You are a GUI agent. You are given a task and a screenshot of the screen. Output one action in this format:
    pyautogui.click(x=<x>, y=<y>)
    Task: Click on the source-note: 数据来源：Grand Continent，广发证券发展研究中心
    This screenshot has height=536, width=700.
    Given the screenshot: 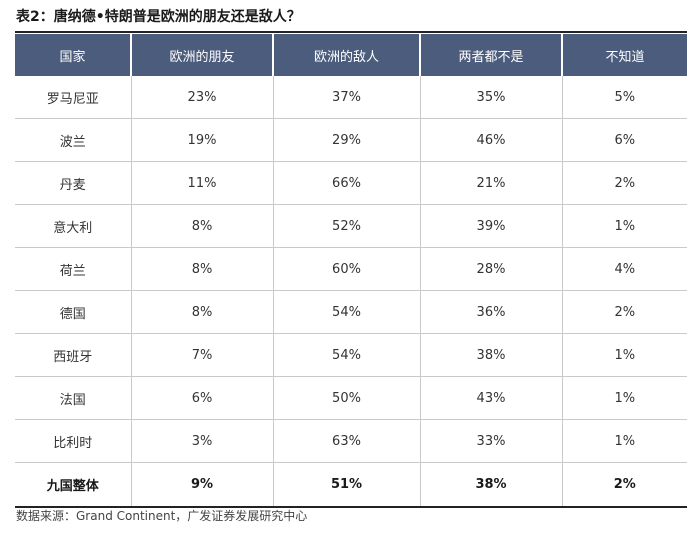 What is the action you would take?
    pyautogui.click(x=162, y=516)
    